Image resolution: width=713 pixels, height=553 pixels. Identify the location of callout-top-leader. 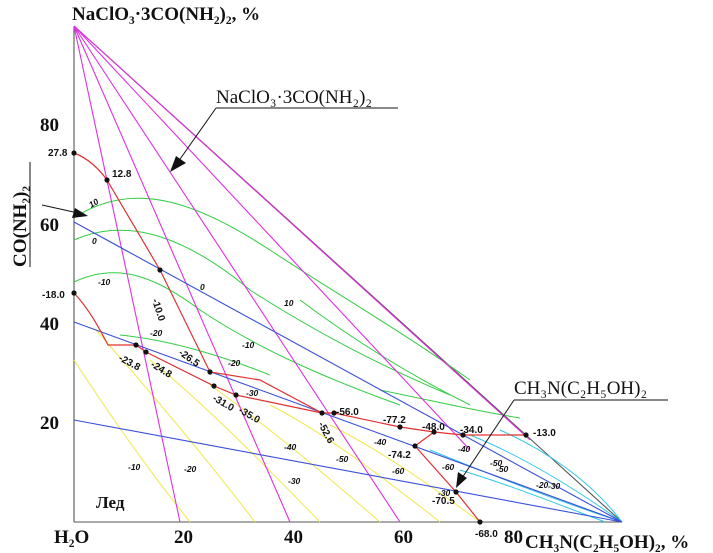
(197, 135).